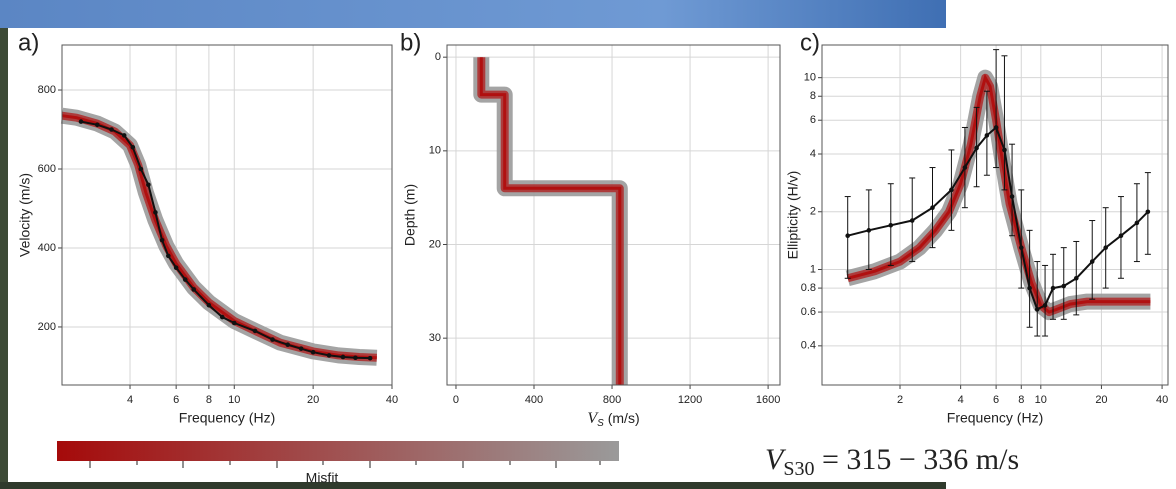 This screenshot has width=1176, height=489. I want to click on x-tick-label: 1200, so click(690, 400).